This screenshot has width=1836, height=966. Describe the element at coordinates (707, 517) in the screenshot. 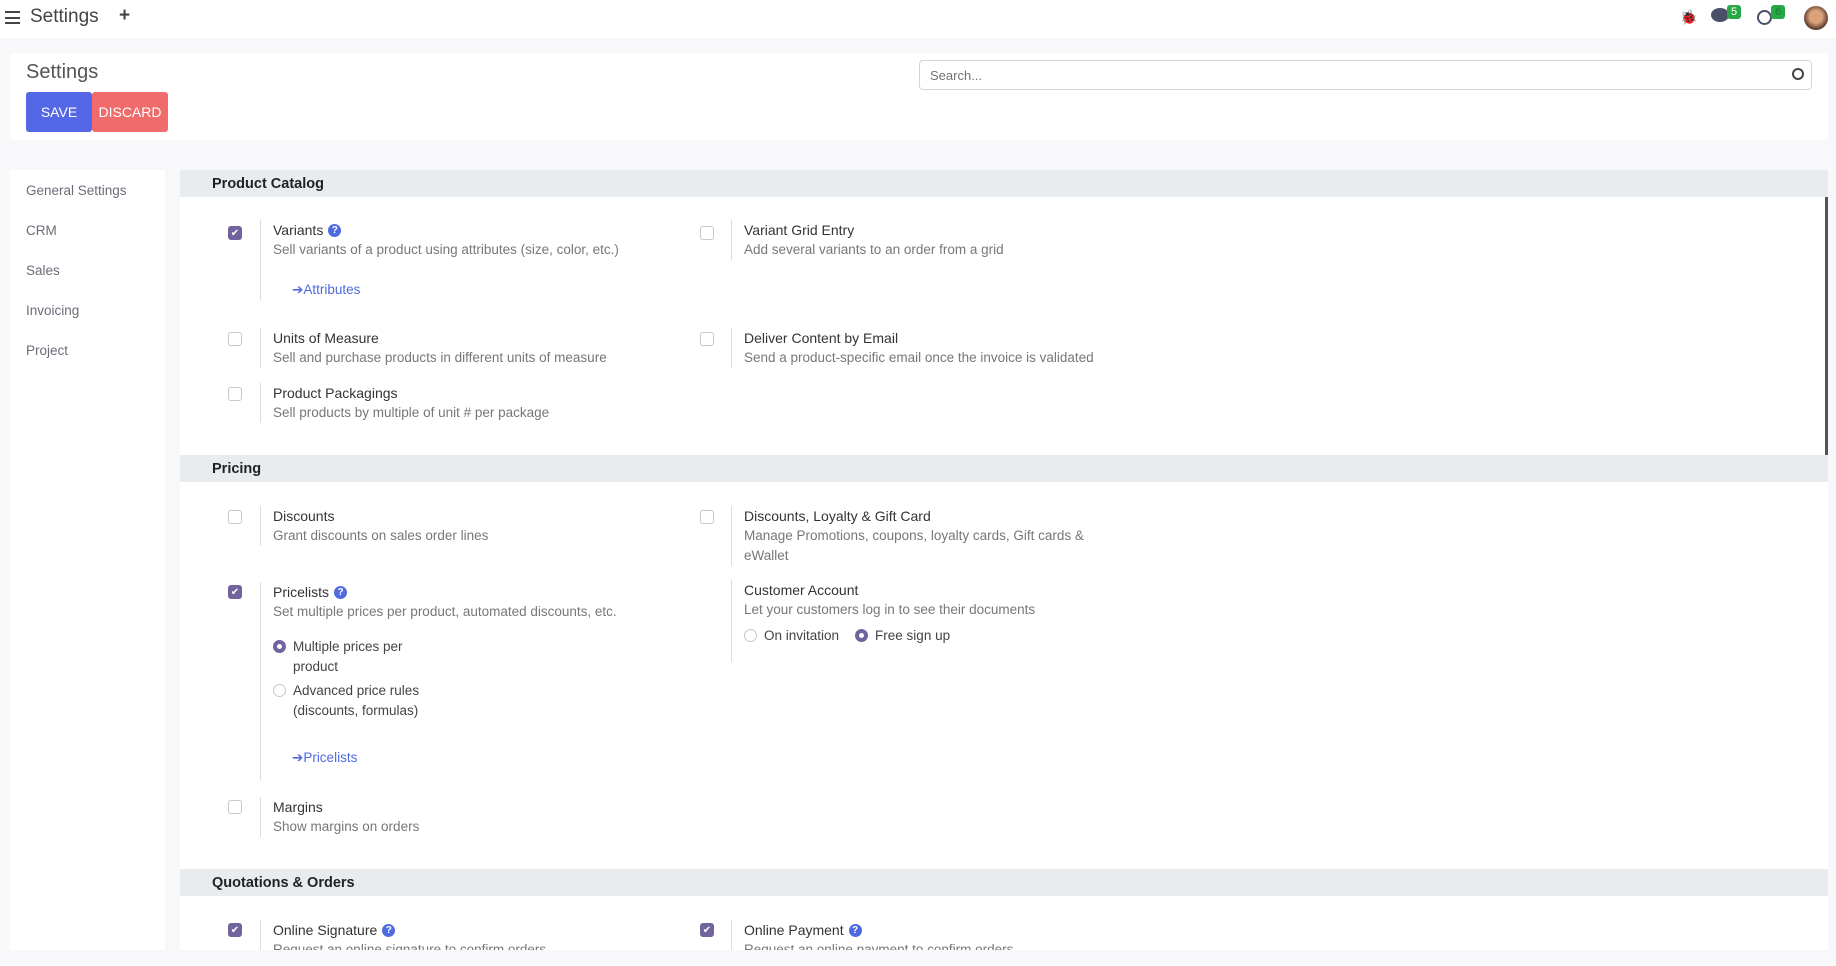

I see `loyalty-checkbox` at that location.